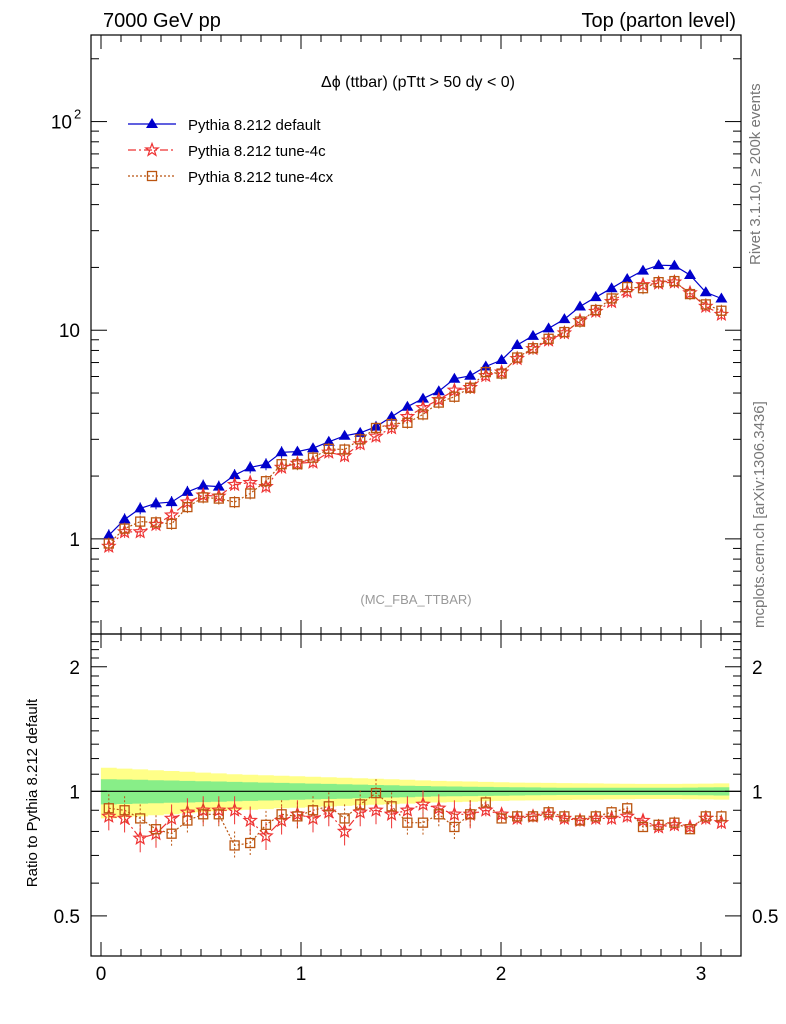 The width and height of the screenshot is (786, 1024). Describe the element at coordinates (757, 792) in the screenshot. I see `y-tick-label-ratio-right: 1` at that location.